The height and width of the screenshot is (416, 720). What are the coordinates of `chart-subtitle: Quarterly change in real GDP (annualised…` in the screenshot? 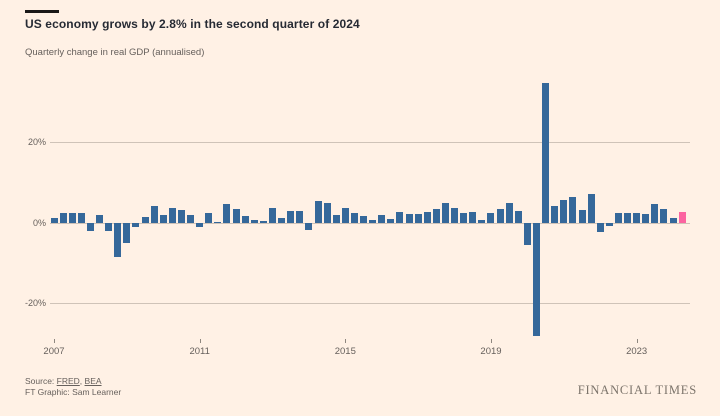 It's located at (115, 52).